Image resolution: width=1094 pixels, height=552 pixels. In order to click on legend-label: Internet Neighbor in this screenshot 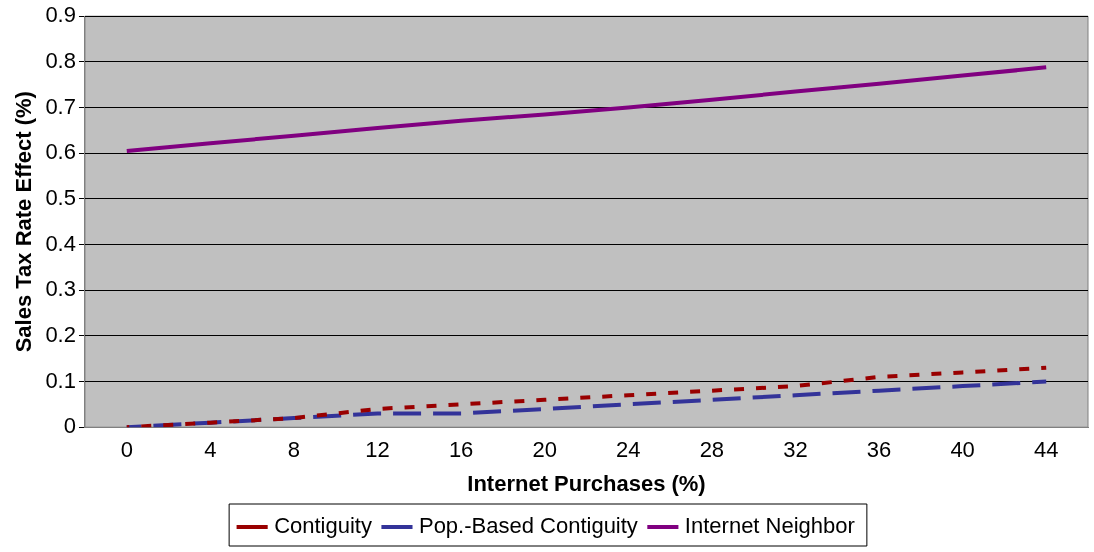, I will do `click(769, 526)`.